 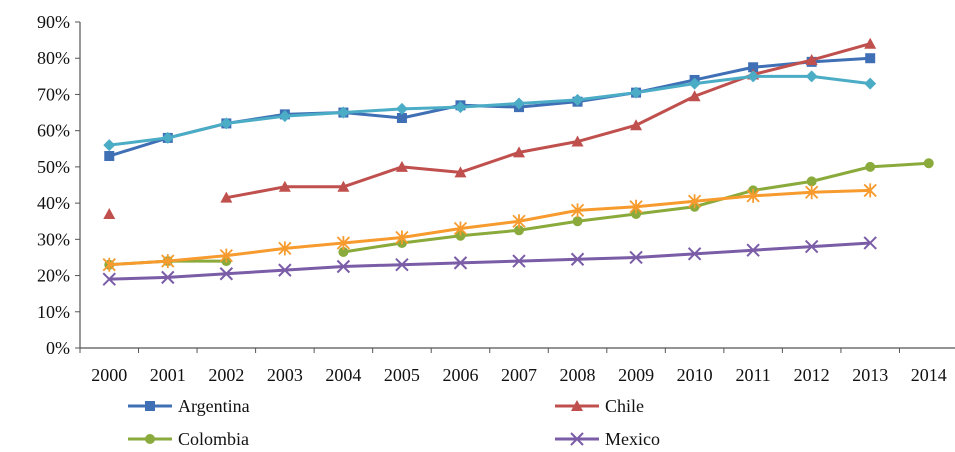 What do you see at coordinates (402, 375) in the screenshot?
I see `x-tick-label: 2005` at bounding box center [402, 375].